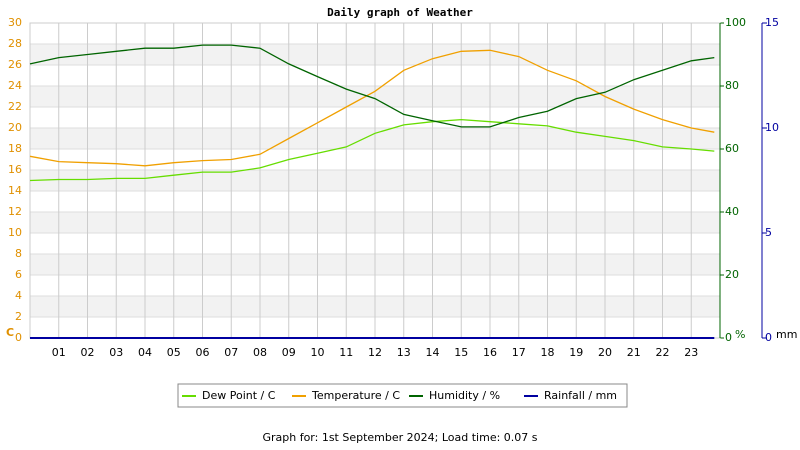  I want to click on x-tick-label: 05, so click(174, 352).